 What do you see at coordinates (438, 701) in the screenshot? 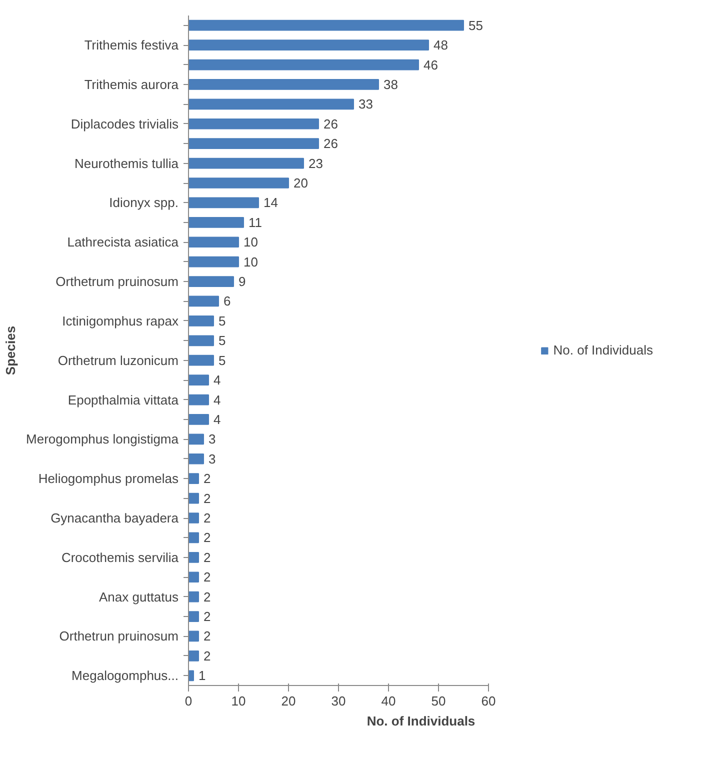
I see `x-tick-label: 50` at bounding box center [438, 701].